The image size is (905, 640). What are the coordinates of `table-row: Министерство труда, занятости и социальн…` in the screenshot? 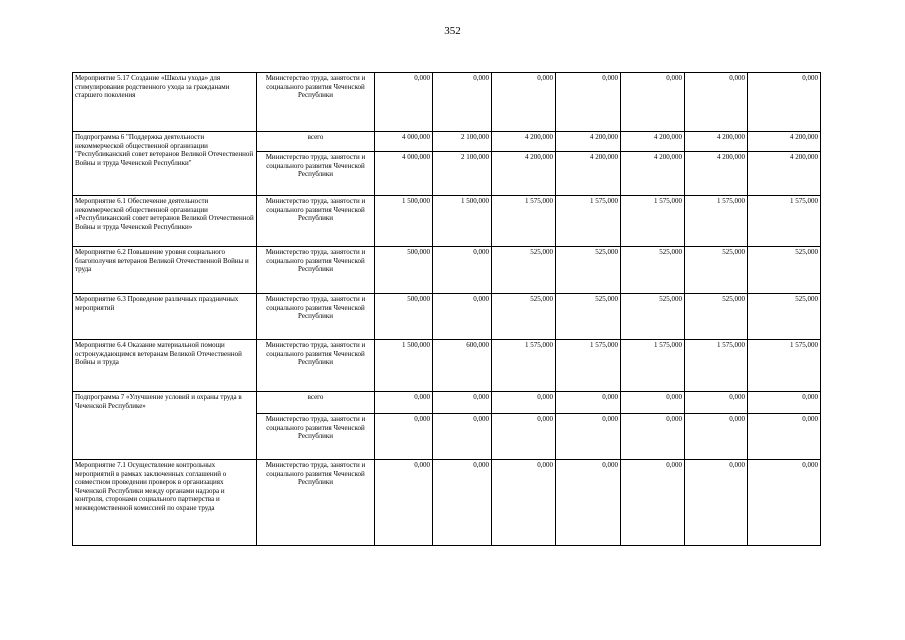 It's located at (447, 173).